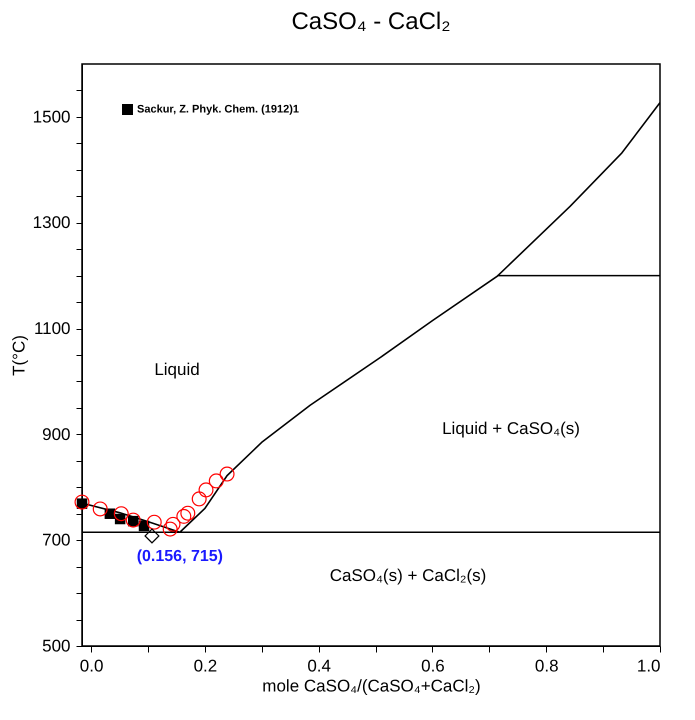  I want to click on x-tick-label: 0.2, so click(206, 666).